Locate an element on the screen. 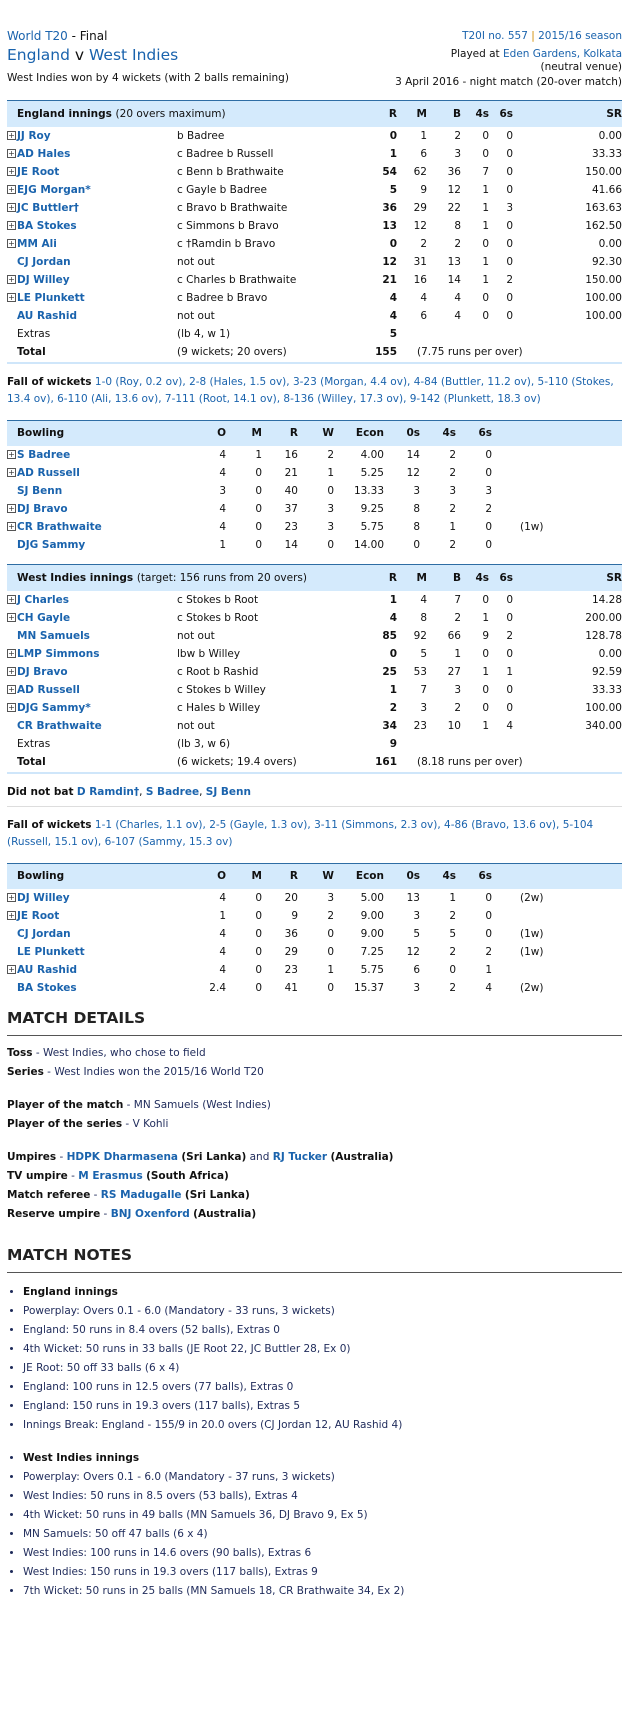  player-link: J Charles is located at coordinates (43, 599).